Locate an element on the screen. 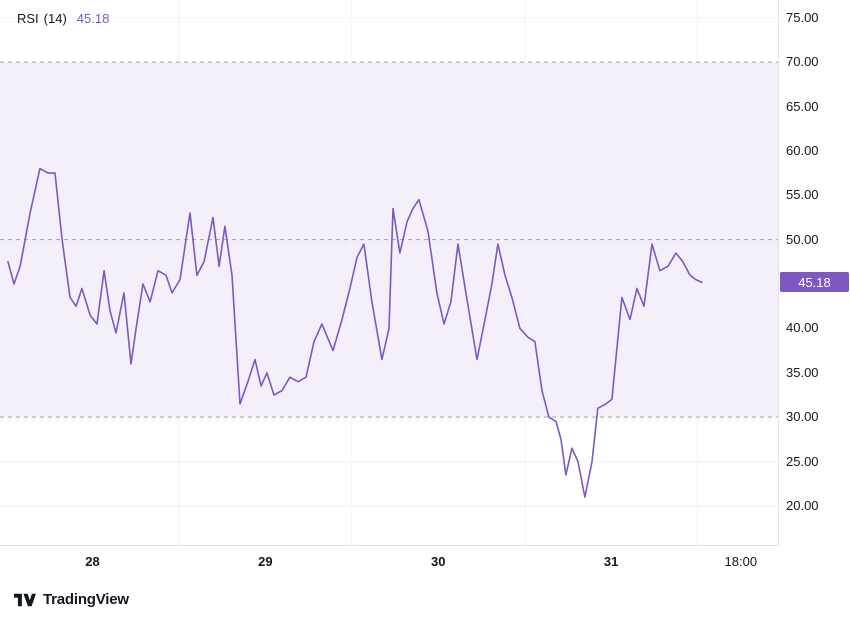 The image size is (850, 621). time-axis-label: 29 is located at coordinates (265, 561).